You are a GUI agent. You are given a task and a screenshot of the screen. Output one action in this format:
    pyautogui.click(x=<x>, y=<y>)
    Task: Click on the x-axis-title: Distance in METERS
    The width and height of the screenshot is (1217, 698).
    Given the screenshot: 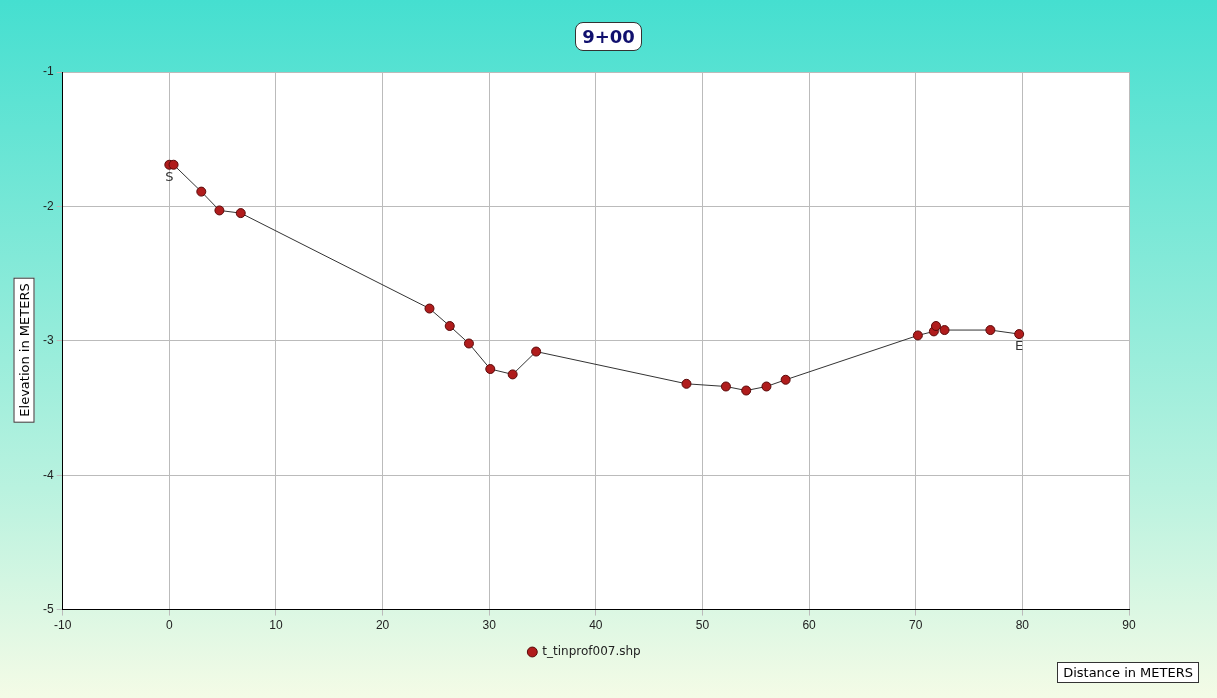 What is the action you would take?
    pyautogui.click(x=1128, y=672)
    